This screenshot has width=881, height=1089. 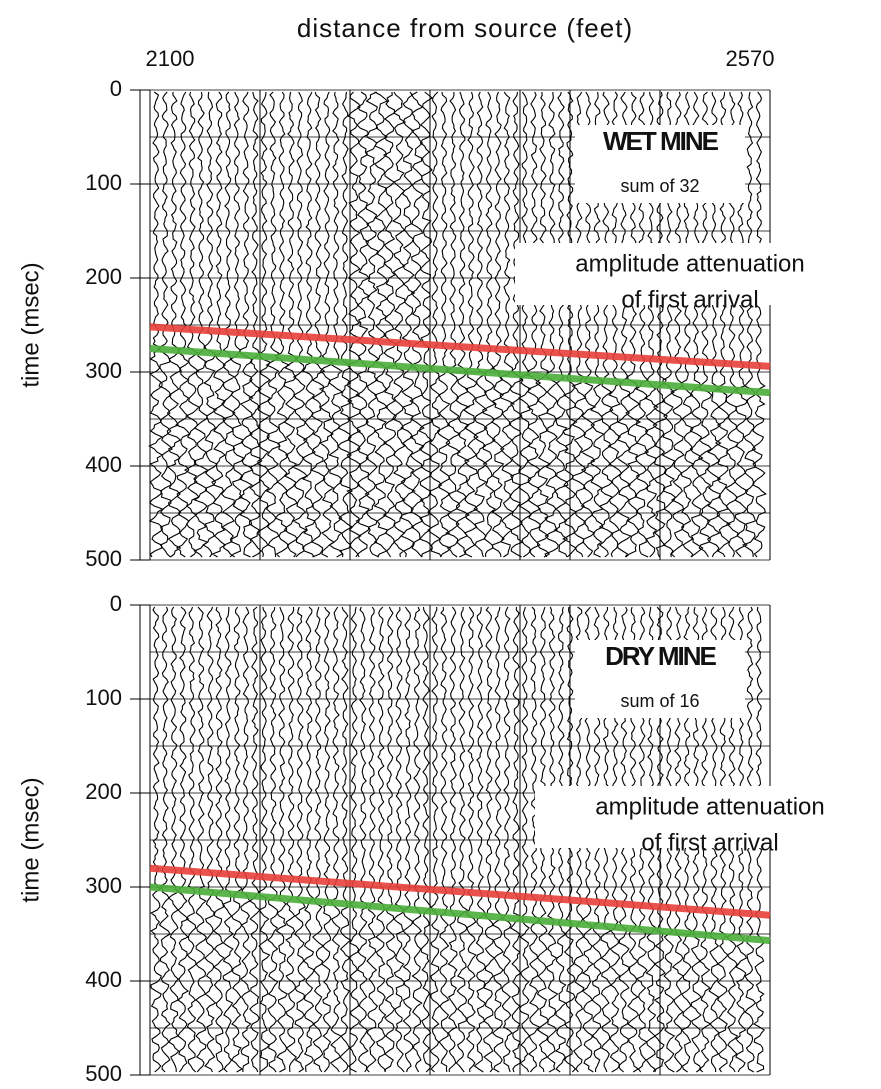 I want to click on annotation-text: sum of 32, so click(x=659, y=186).